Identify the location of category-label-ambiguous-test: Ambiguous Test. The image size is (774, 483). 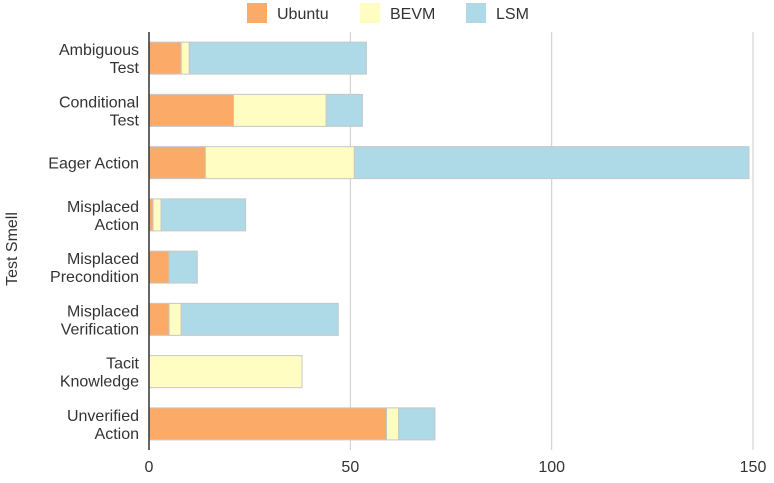
(99, 59).